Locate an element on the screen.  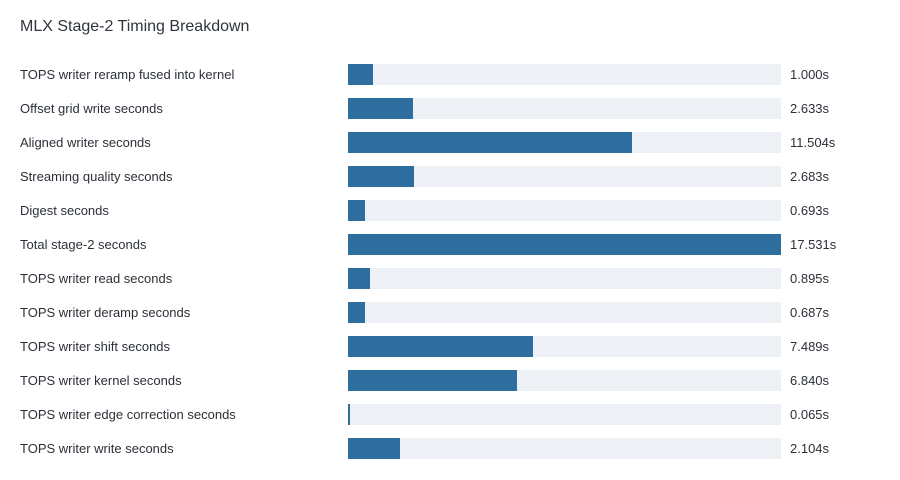
value-label: 0.687s is located at coordinates (810, 312).